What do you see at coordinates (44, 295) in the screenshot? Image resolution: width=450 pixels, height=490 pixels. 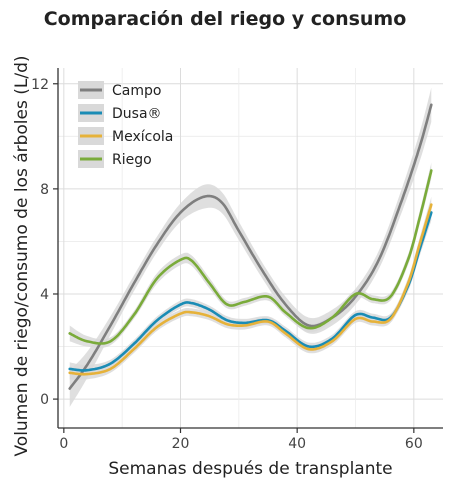 I see `y-tick-label: 4` at bounding box center [44, 295].